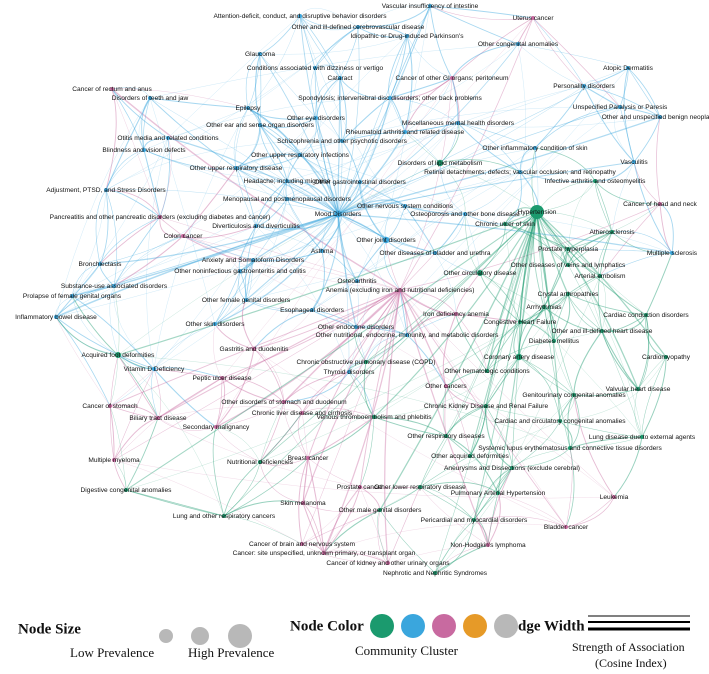 The width and height of the screenshot is (709, 674). I want to click on node-label: Peptic ulcer disease, so click(221, 378).